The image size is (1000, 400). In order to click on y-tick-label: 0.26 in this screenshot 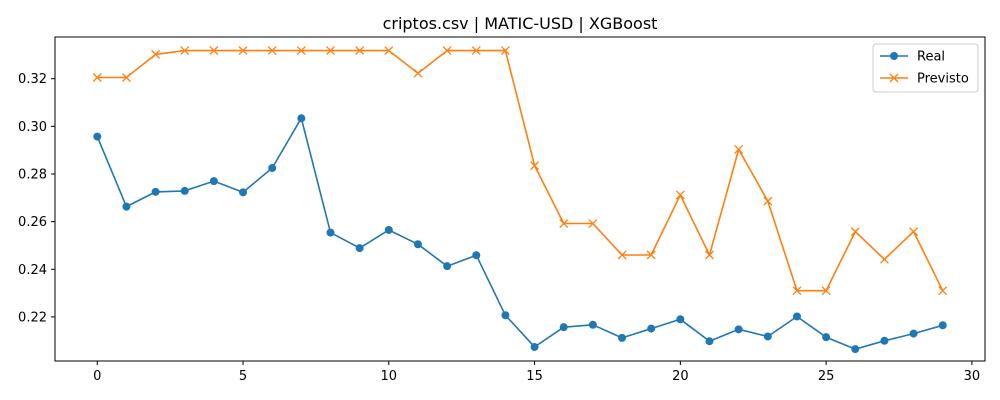, I will do `click(32, 222)`.